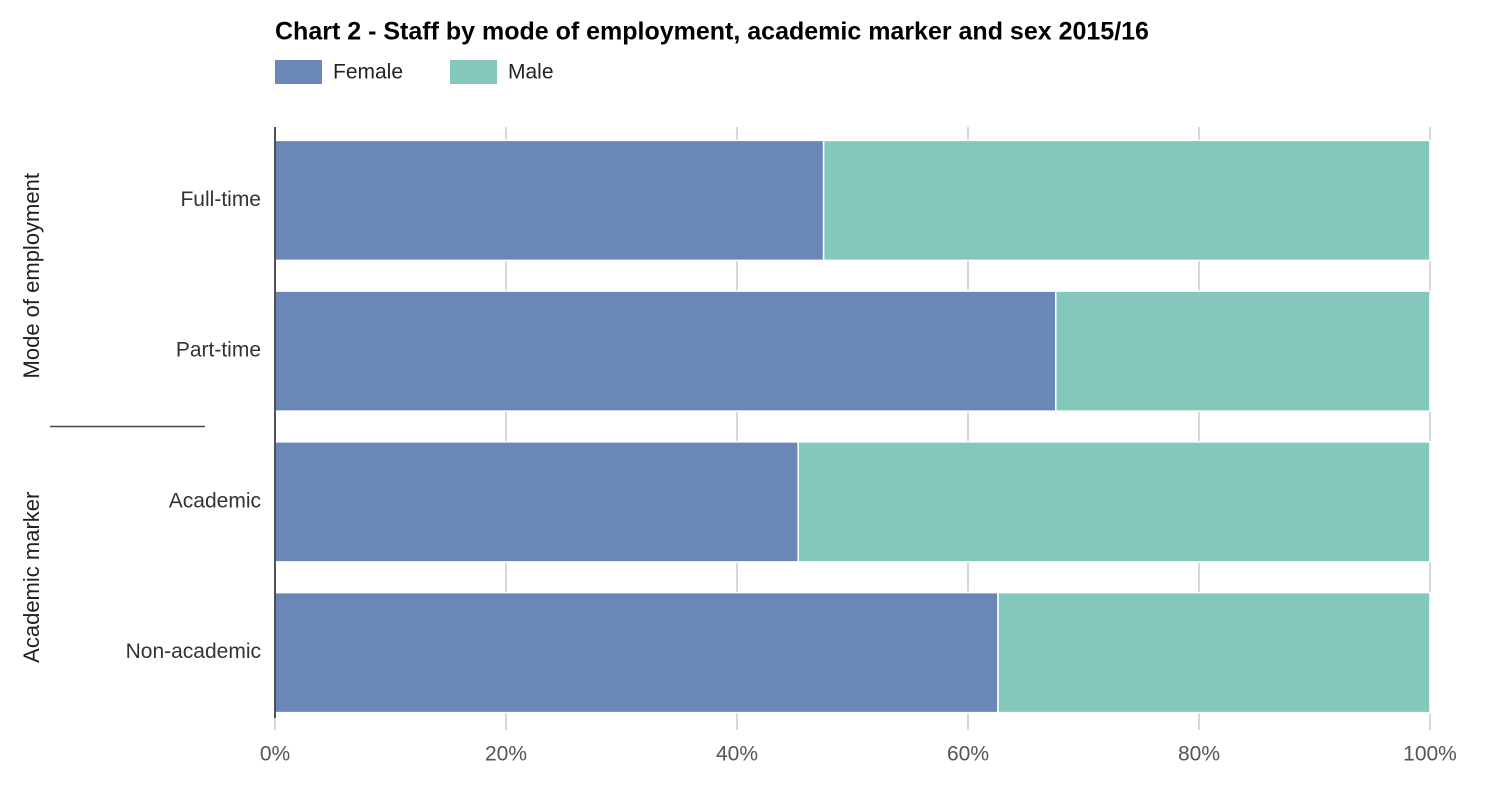  What do you see at coordinates (220, 199) in the screenshot?
I see `y-tick-label: Full-time` at bounding box center [220, 199].